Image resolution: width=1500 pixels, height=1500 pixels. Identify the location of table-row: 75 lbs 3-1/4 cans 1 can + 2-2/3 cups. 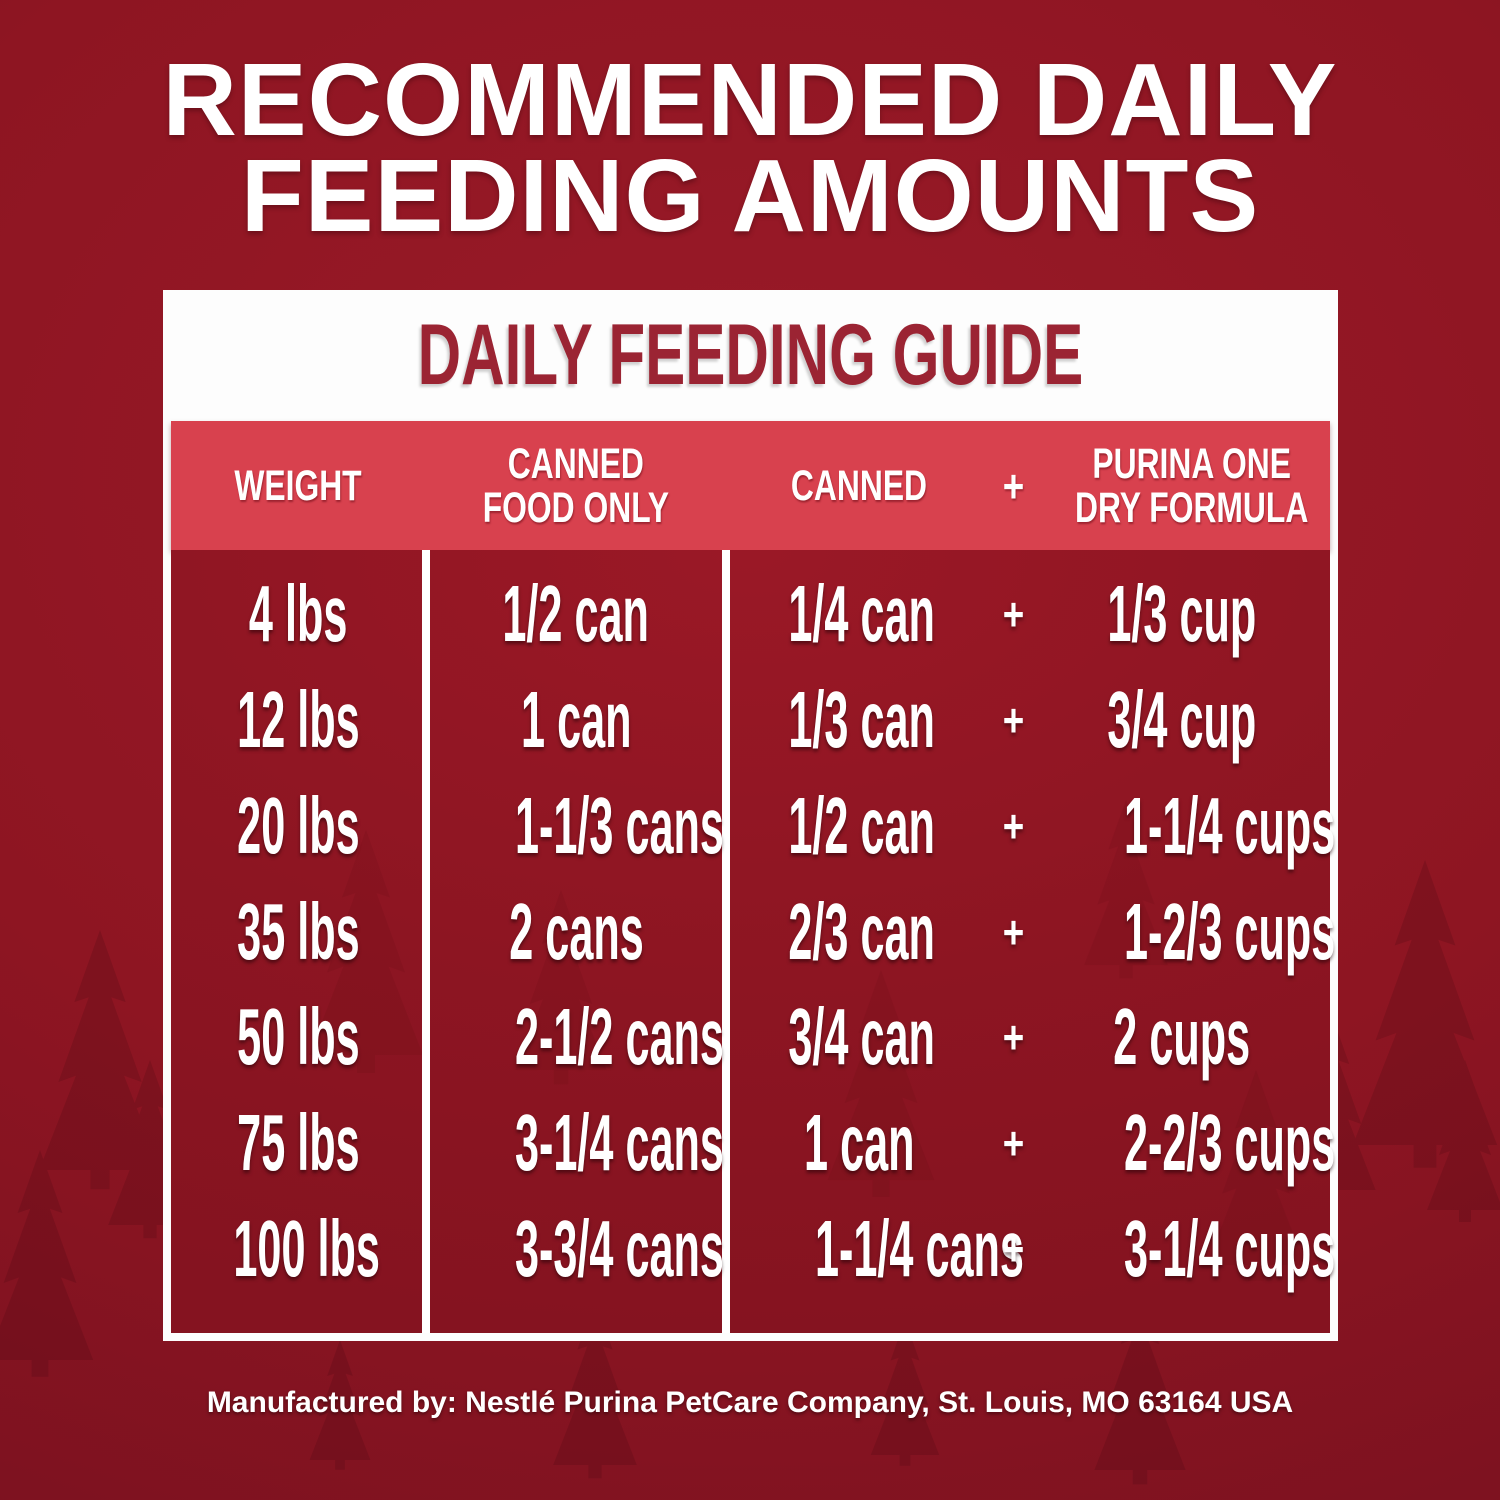
(753, 1143).